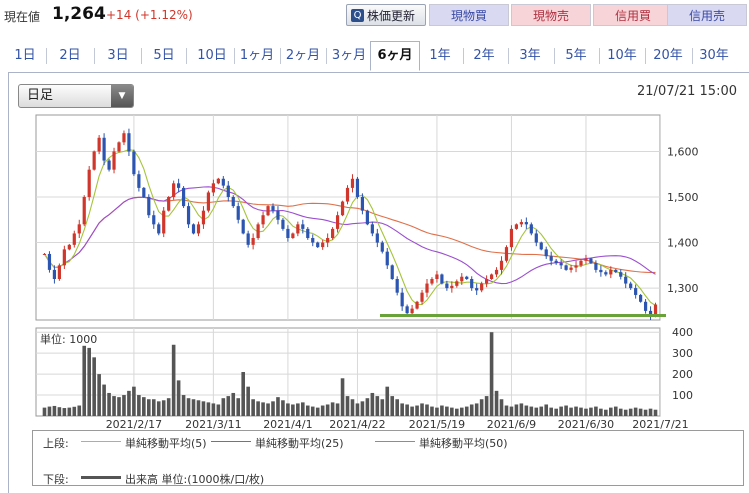 Image resolution: width=749 pixels, height=493 pixels. I want to click on tab-3m: 3ヶ月, so click(349, 55).